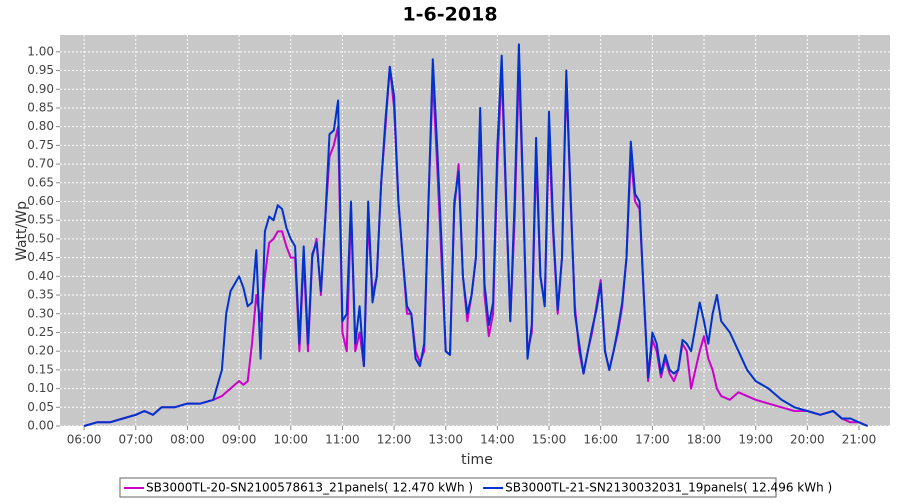  What do you see at coordinates (807, 440) in the screenshot?
I see `x-tick-label: 20:00` at bounding box center [807, 440].